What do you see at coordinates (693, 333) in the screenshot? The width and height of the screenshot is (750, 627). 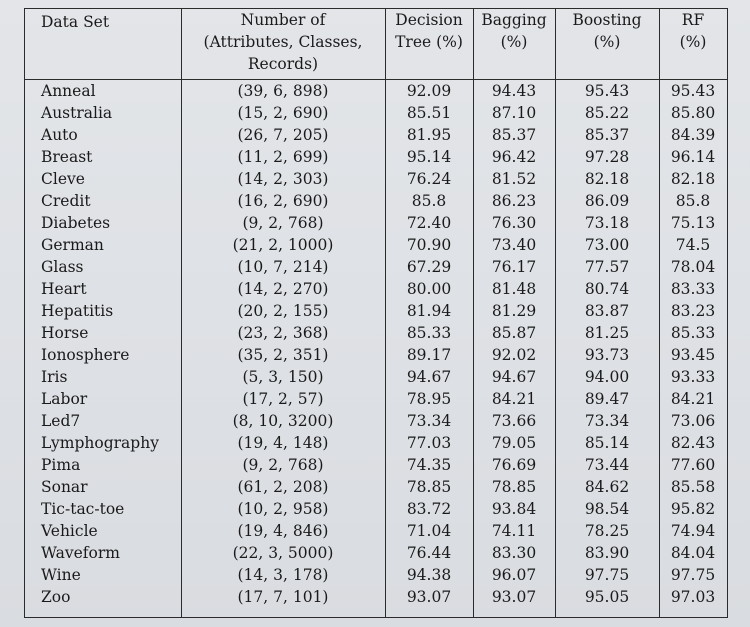 I see `cell-rf: 85.33` at bounding box center [693, 333].